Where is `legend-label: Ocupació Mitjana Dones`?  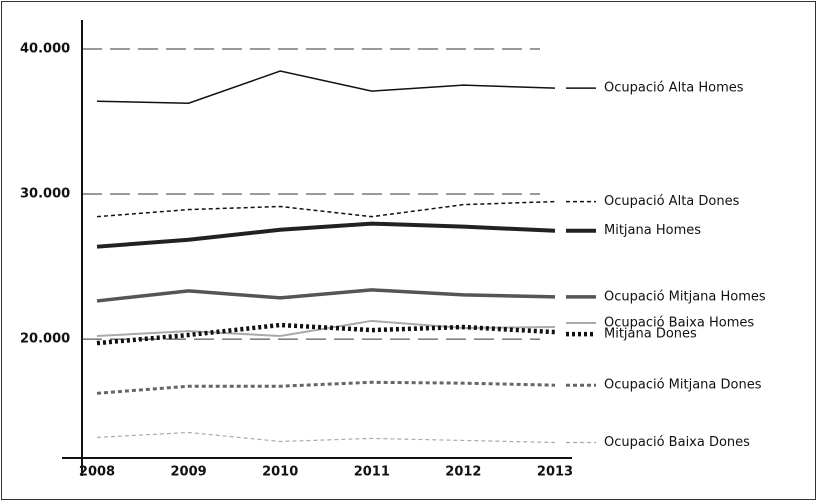 legend-label: Ocupació Mitjana Dones is located at coordinates (683, 385).